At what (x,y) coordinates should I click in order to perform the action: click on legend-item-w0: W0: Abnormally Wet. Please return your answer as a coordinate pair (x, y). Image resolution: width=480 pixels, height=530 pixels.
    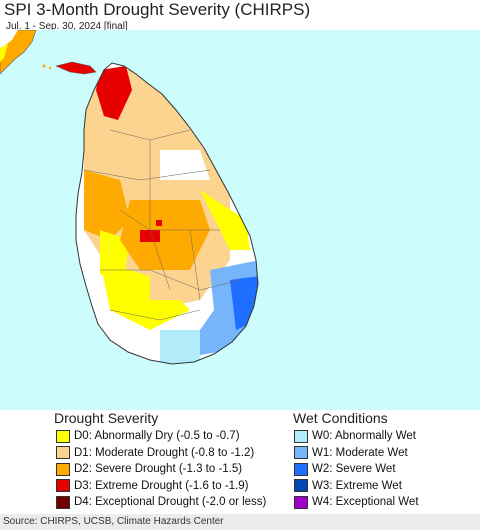
    Looking at the image, I should click on (356, 436).